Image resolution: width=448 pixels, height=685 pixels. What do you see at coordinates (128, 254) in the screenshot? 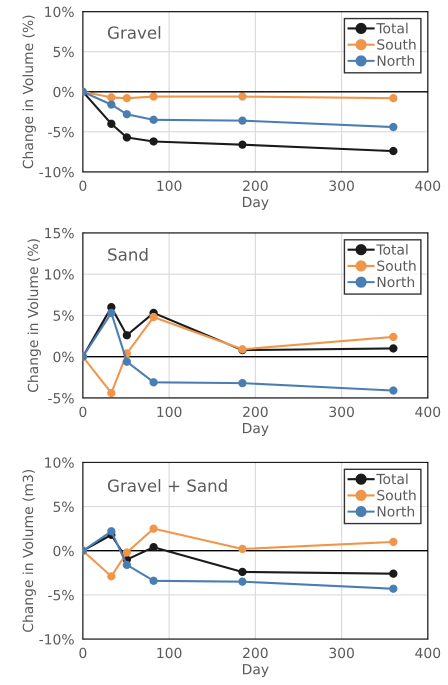
I see `text: Sand` at bounding box center [128, 254].